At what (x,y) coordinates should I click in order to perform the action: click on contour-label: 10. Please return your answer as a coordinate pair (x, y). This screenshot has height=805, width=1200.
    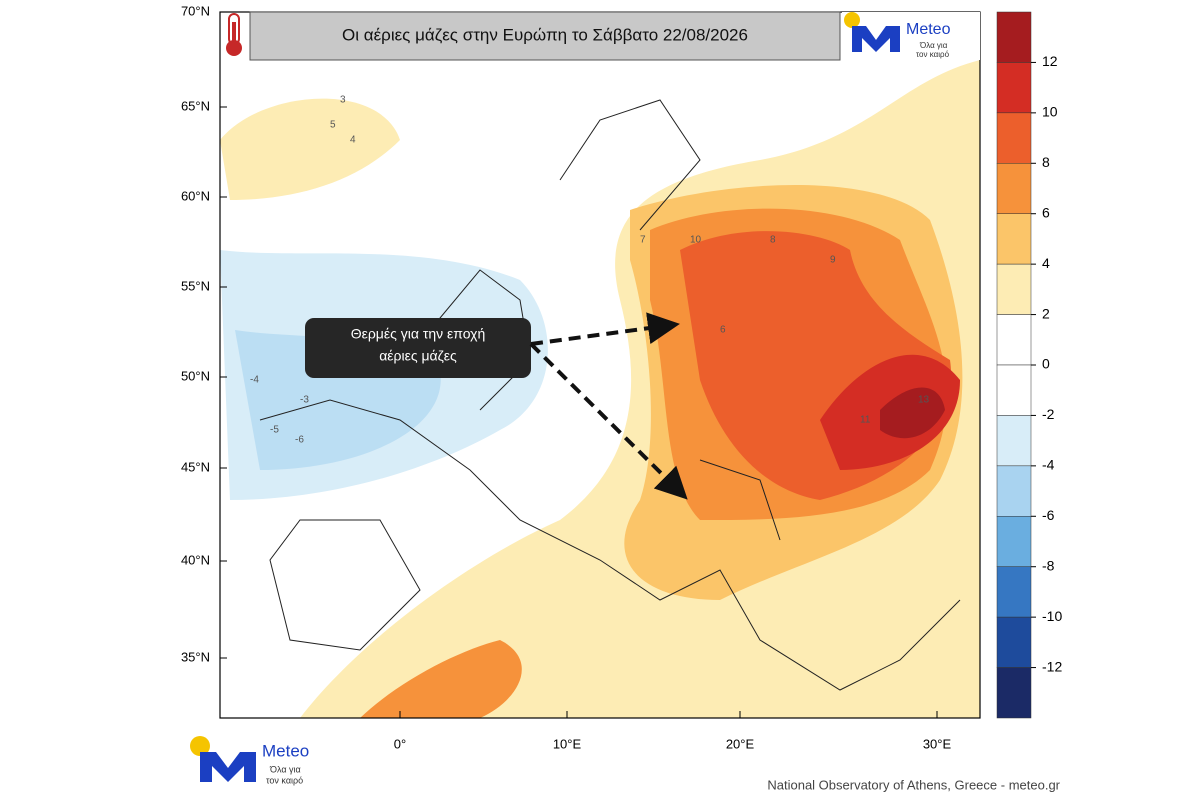
    Looking at the image, I should click on (696, 240).